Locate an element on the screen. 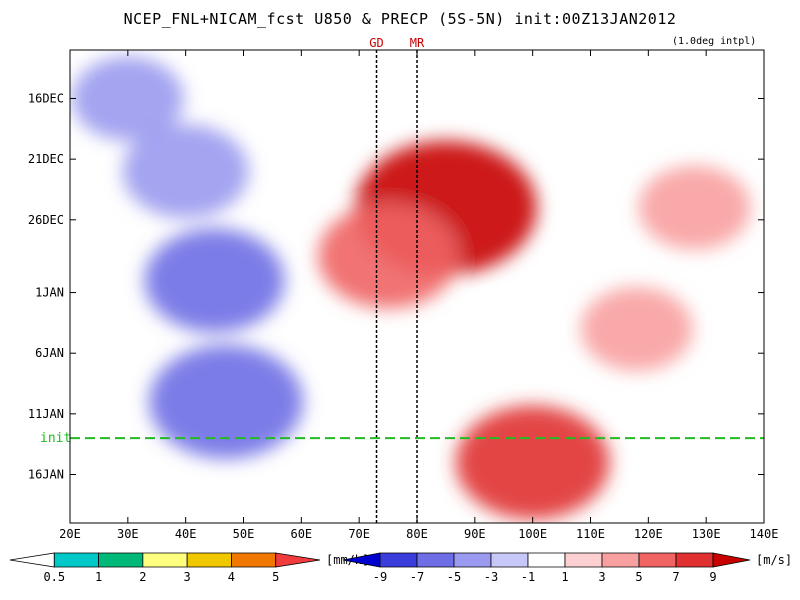  y-tick-label: 1JAN is located at coordinates (49, 293).